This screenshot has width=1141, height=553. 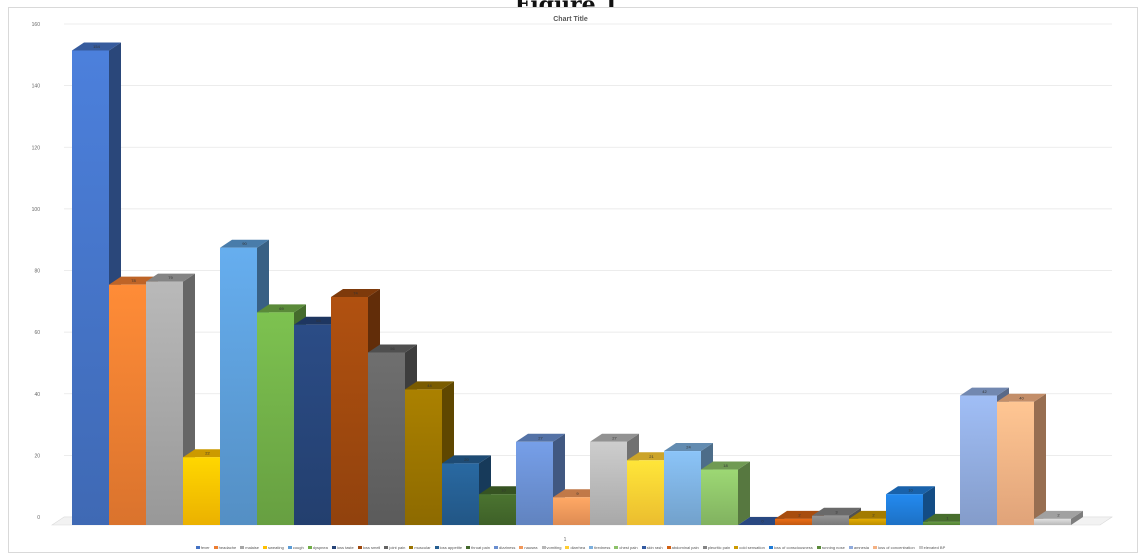 I want to click on legend-item: throat pain, so click(x=478, y=547).